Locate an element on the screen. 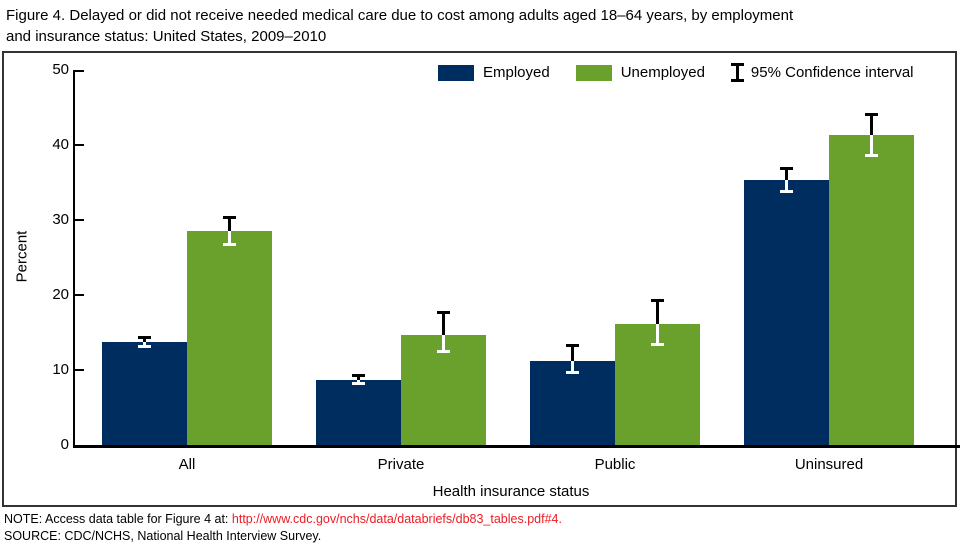  y-tick-label: 30 is located at coordinates (60, 219).